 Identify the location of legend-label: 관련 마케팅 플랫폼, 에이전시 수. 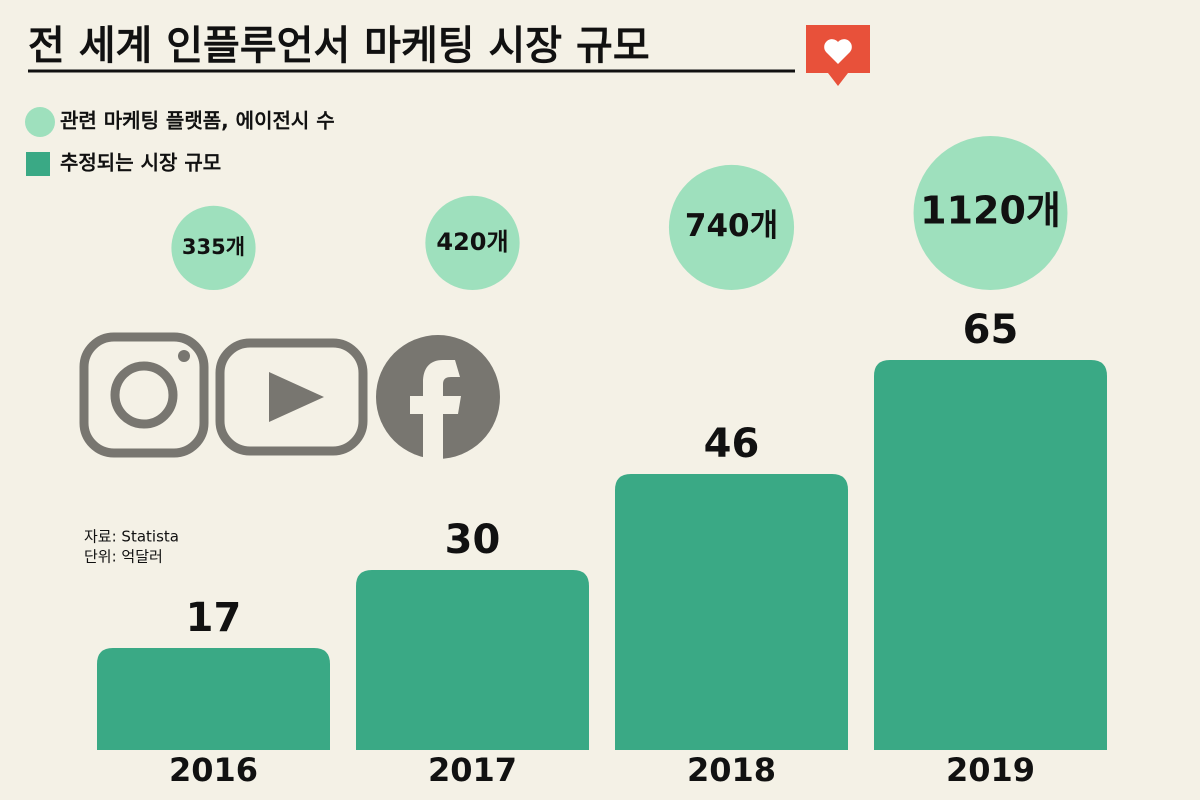
(197, 121).